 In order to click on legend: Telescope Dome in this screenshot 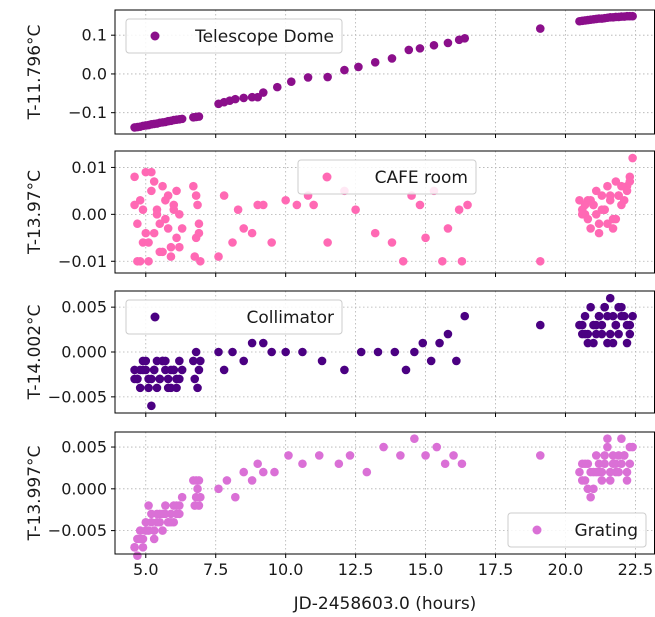, I will do `click(234, 36)`.